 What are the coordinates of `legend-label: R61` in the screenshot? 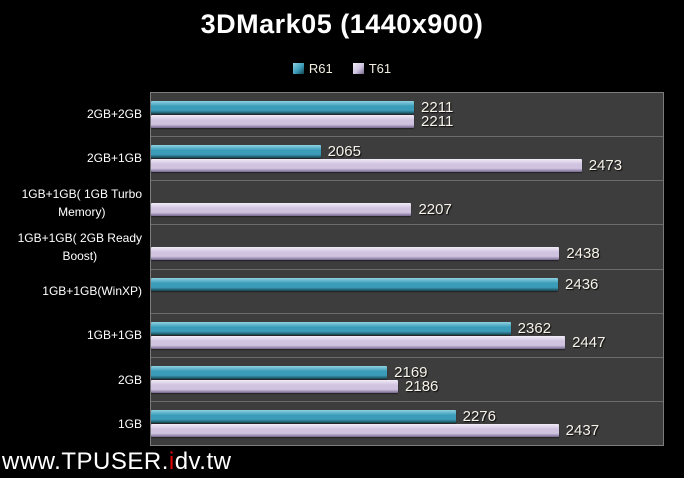 It's located at (320, 68).